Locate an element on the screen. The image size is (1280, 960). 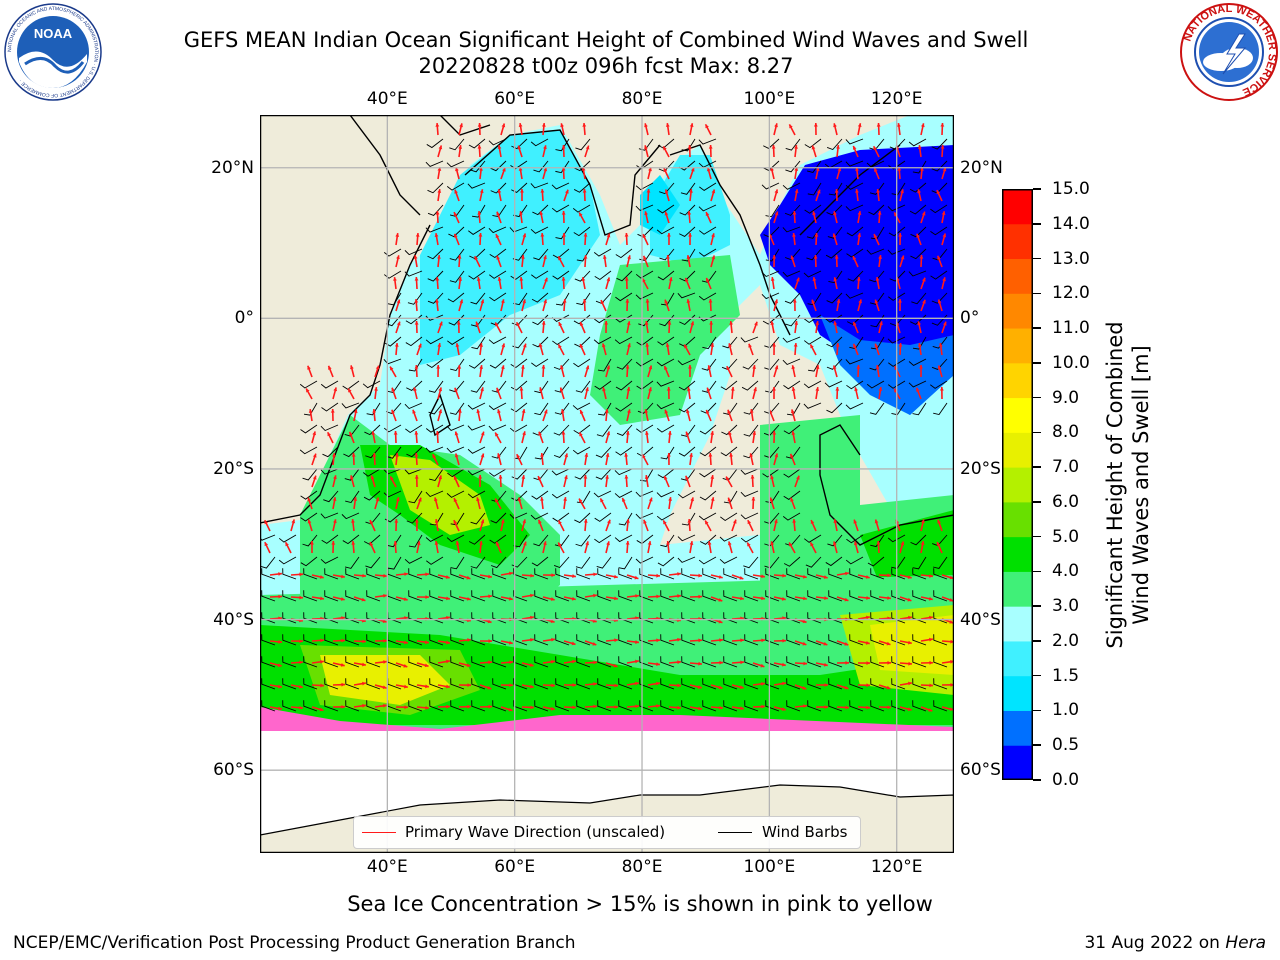
wave-direction-label: Primary Wave Direction (unscaled) is located at coordinates (535, 832).